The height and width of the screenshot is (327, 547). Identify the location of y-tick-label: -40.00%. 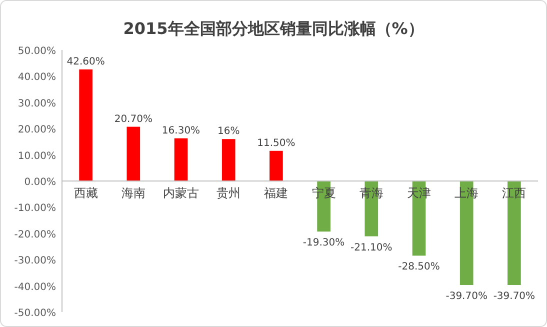
(35, 287).